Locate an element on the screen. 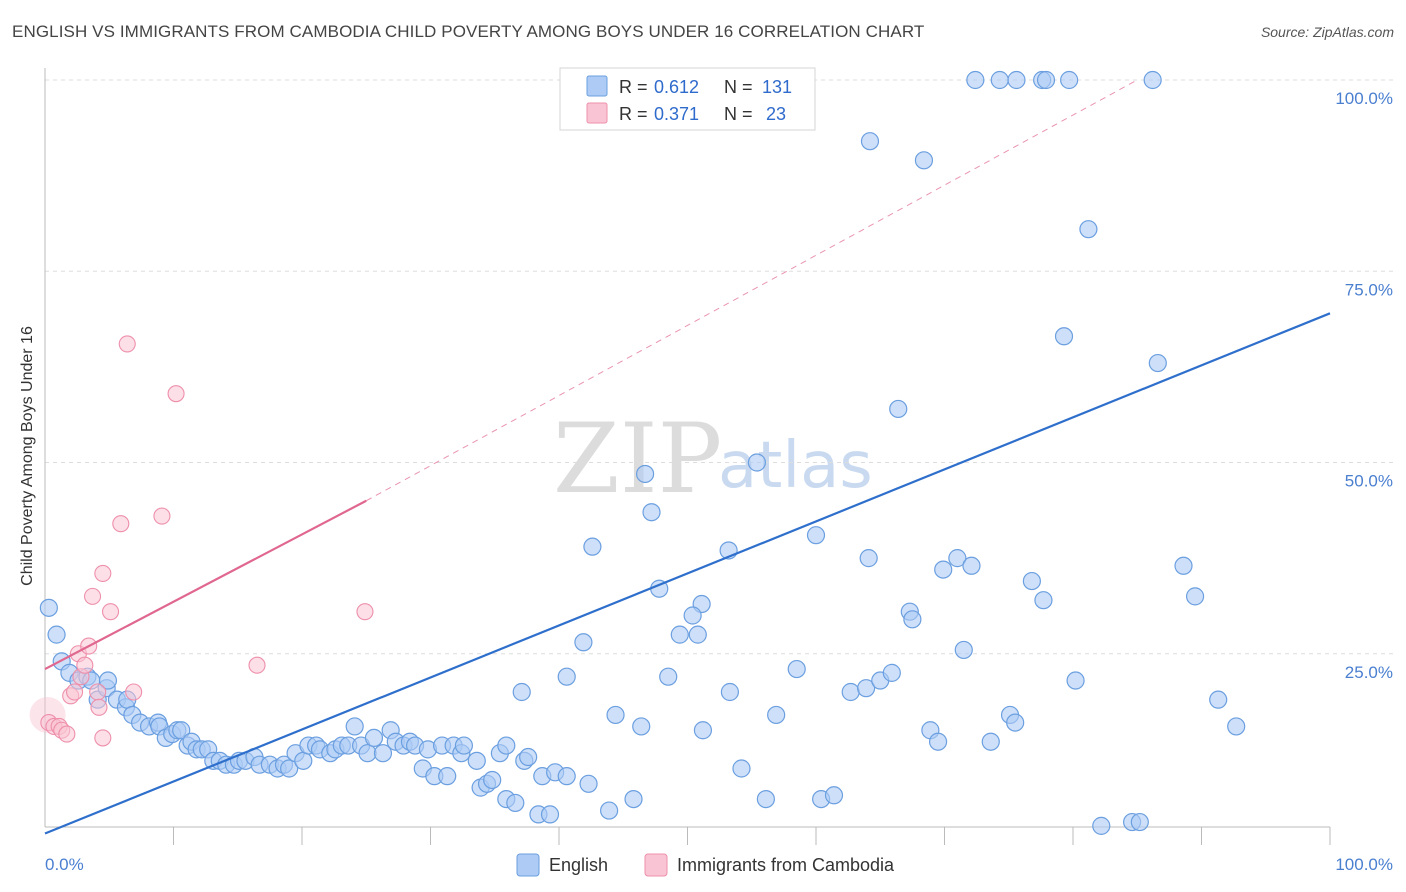 The image size is (1406, 892). y-axis-label: Child Poverty Among Boys Under 16 is located at coordinates (27, 456).